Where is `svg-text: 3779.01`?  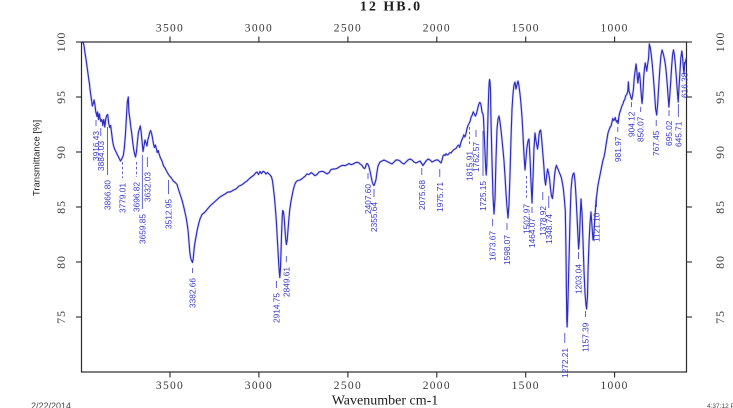 svg-text: 3779.01 is located at coordinates (123, 198).